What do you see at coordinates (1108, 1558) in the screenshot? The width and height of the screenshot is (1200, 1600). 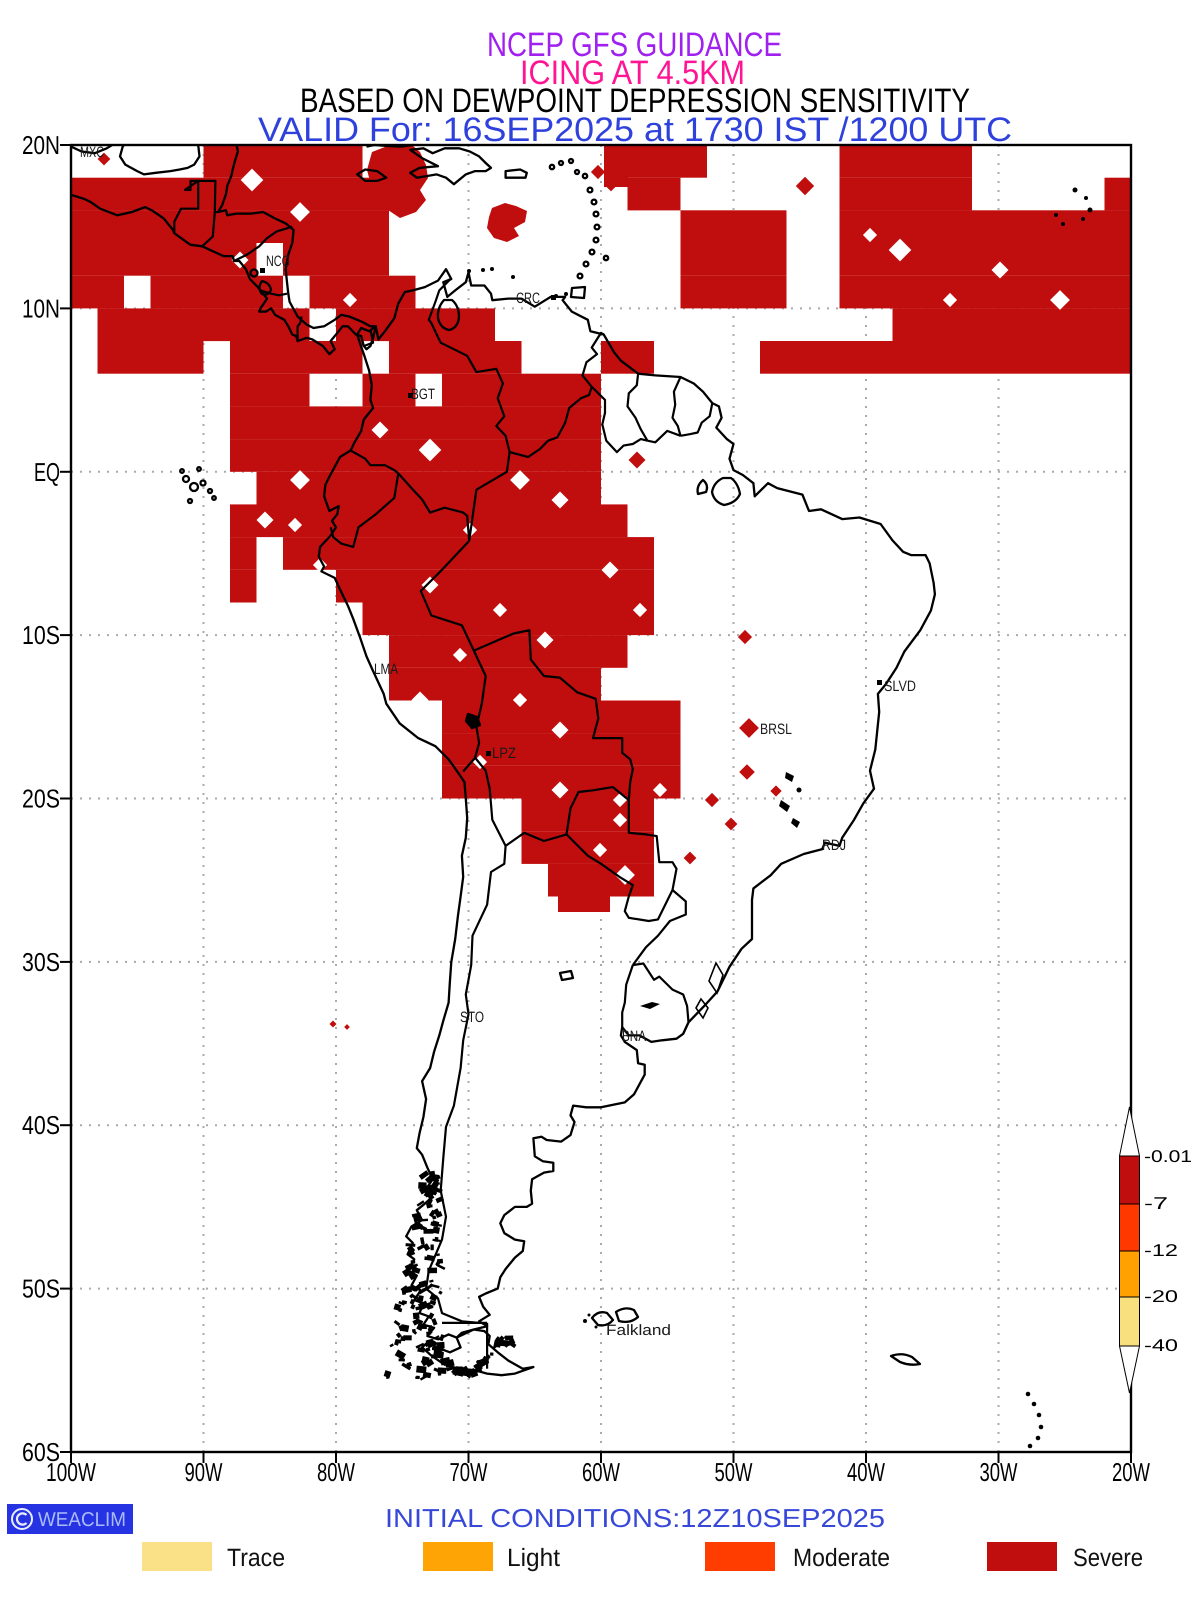 I see `svg-text: Severe` at bounding box center [1108, 1558].